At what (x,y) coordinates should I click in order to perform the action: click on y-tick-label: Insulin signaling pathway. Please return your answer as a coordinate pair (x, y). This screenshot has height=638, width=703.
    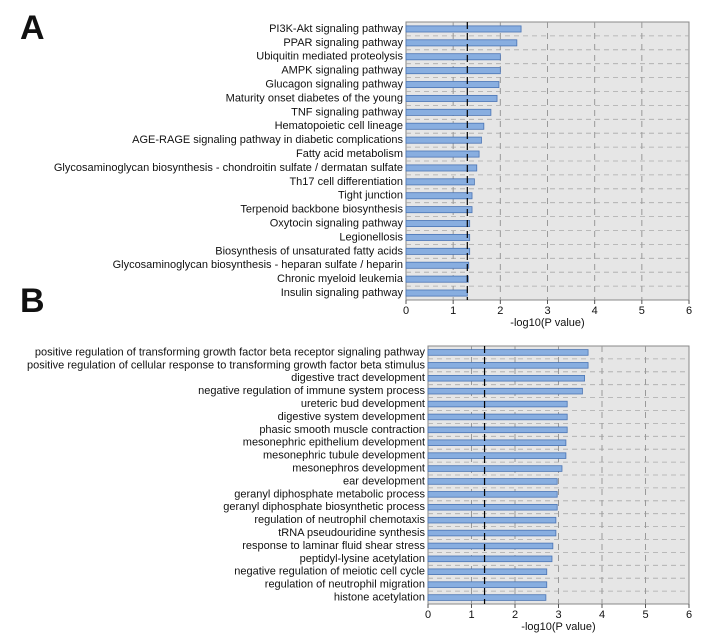
    Looking at the image, I should click on (342, 293).